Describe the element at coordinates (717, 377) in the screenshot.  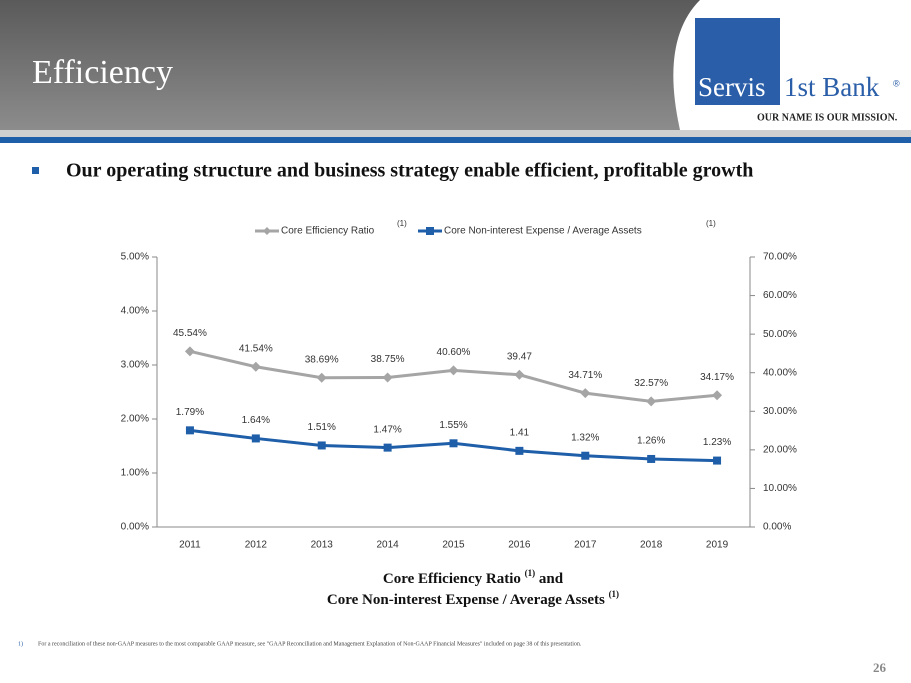
I see `data-label: 34.17%` at that location.